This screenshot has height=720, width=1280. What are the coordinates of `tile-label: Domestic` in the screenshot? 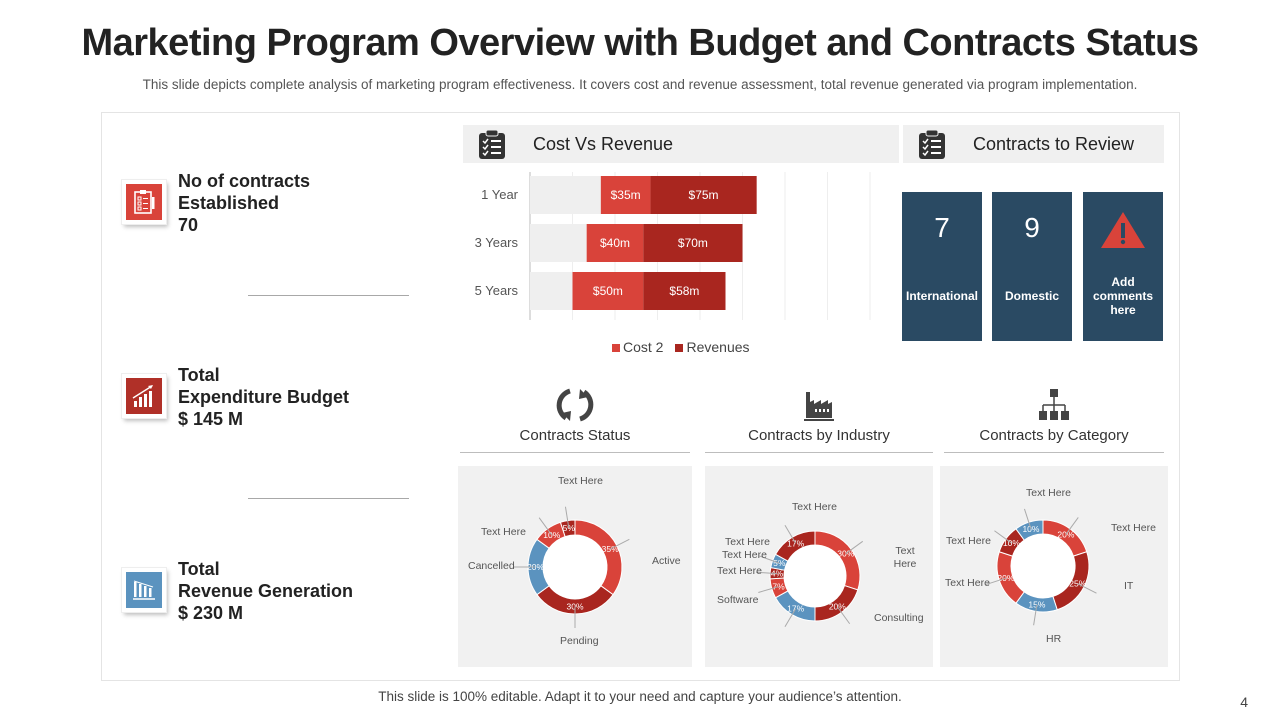 It's located at (1032, 296).